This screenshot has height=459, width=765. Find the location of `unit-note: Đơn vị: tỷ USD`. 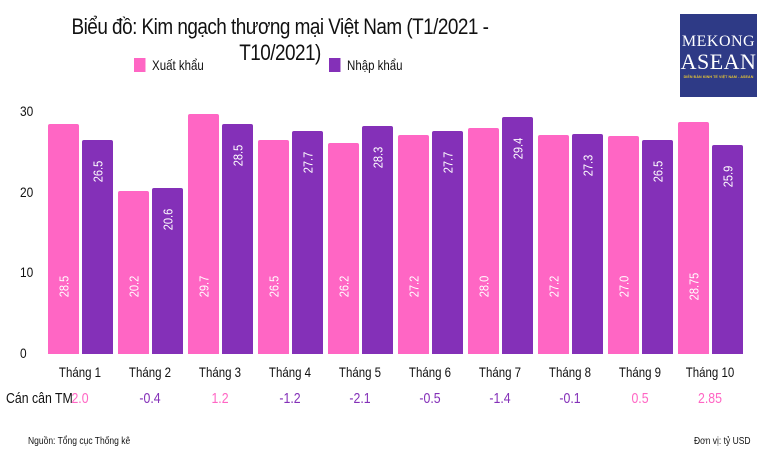

unit-note: Đơn vị: tỷ USD is located at coordinates (722, 441).